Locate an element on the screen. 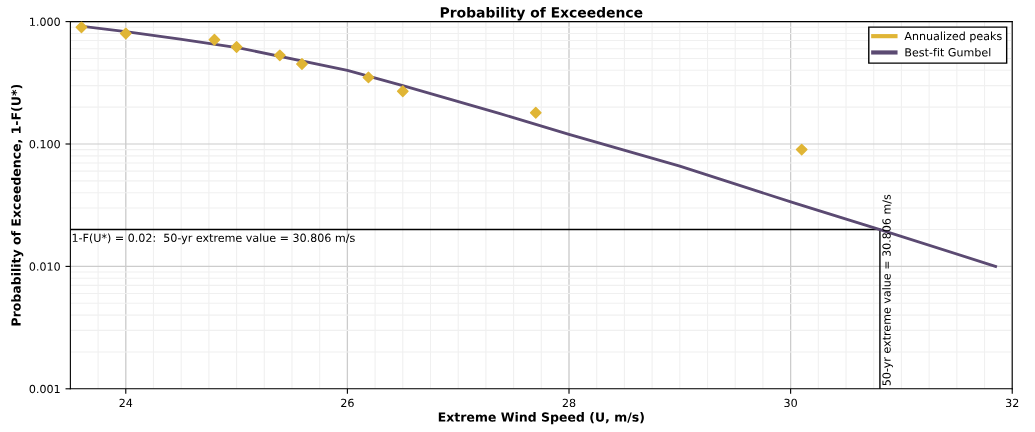 The height and width of the screenshot is (432, 1035). chart-title: Probability of Exceedence is located at coordinates (541, 13).